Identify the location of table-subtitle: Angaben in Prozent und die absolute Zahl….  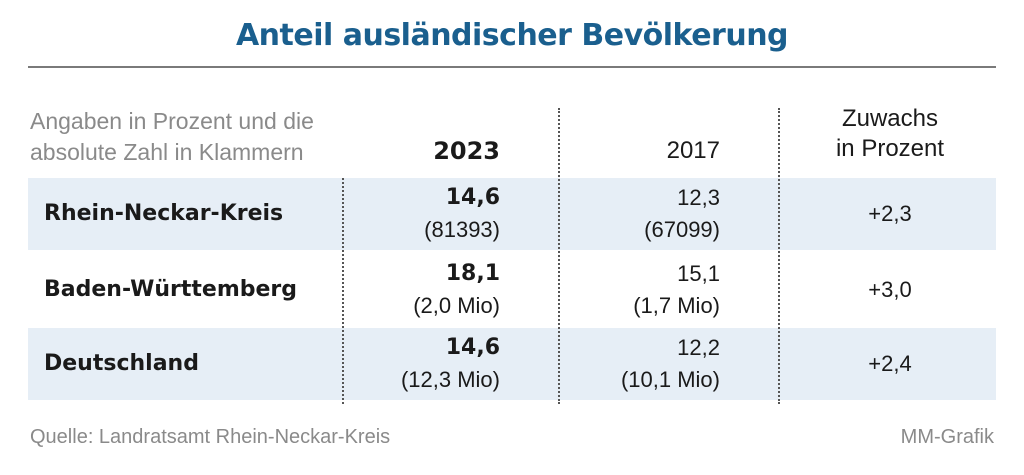
(190, 137).